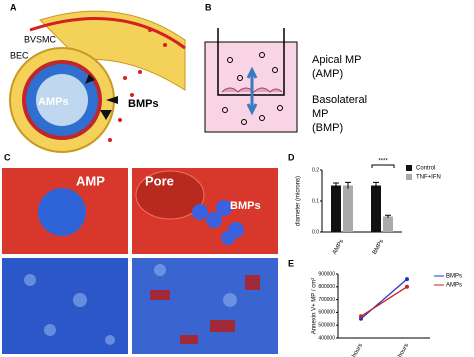 Image resolution: width=474 pixels, height=357 pixels. I want to click on y-axis-label: Annexin V+ MP / cm², so click(315, 306).